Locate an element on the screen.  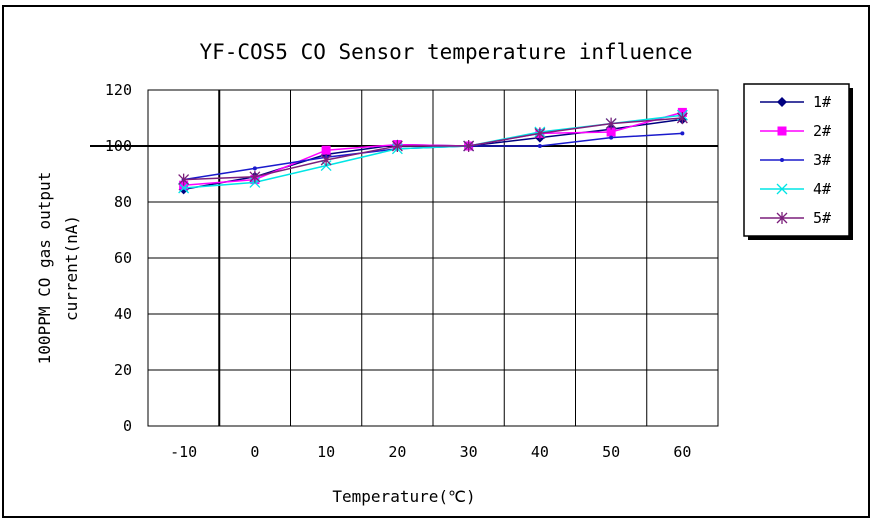
legend-label: 1# is located at coordinates (822, 102).